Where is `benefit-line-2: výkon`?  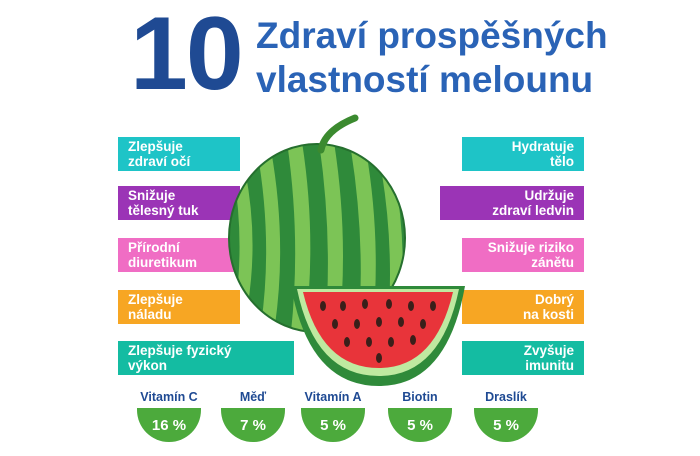 benefit-line-2: výkon is located at coordinates (148, 365).